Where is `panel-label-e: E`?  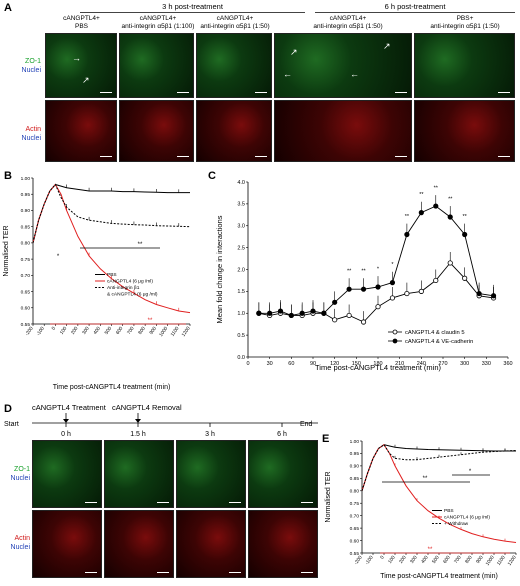 panel-label-e: E is located at coordinates (326, 439).